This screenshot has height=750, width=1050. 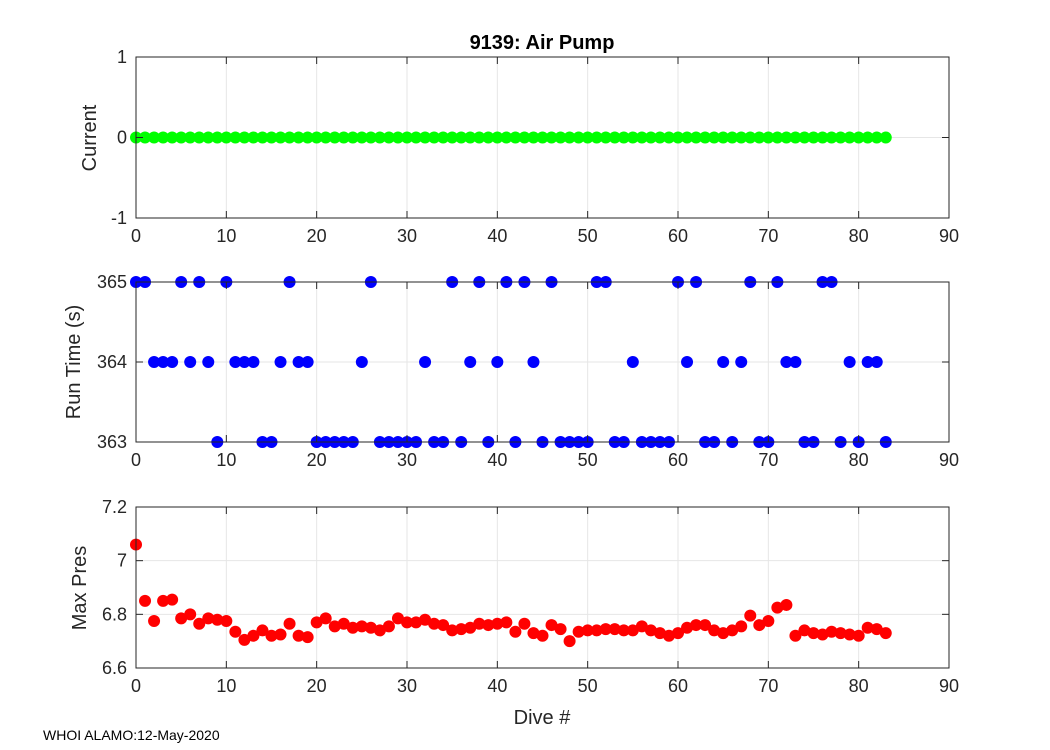 I want to click on data-points, so click(x=511, y=137).